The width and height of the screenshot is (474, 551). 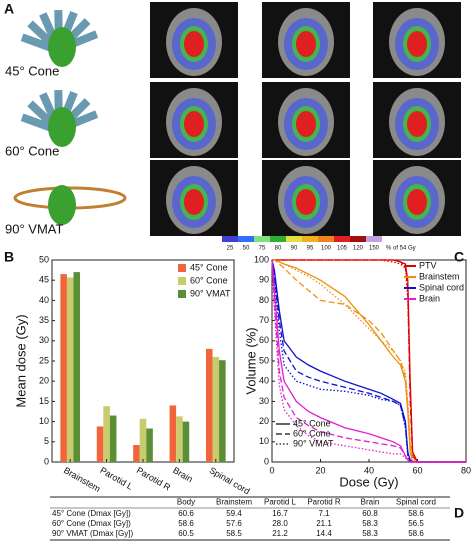 What do you see at coordinates (441, 287) in the screenshot?
I see `legend-label: Spinal cord` at bounding box center [441, 287].